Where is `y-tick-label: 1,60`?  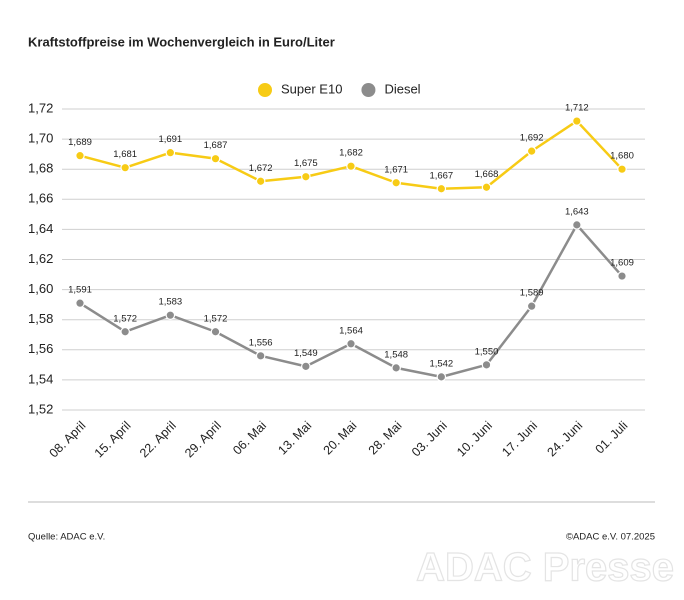
y-tick-label: 1,60 is located at coordinates (40, 288).